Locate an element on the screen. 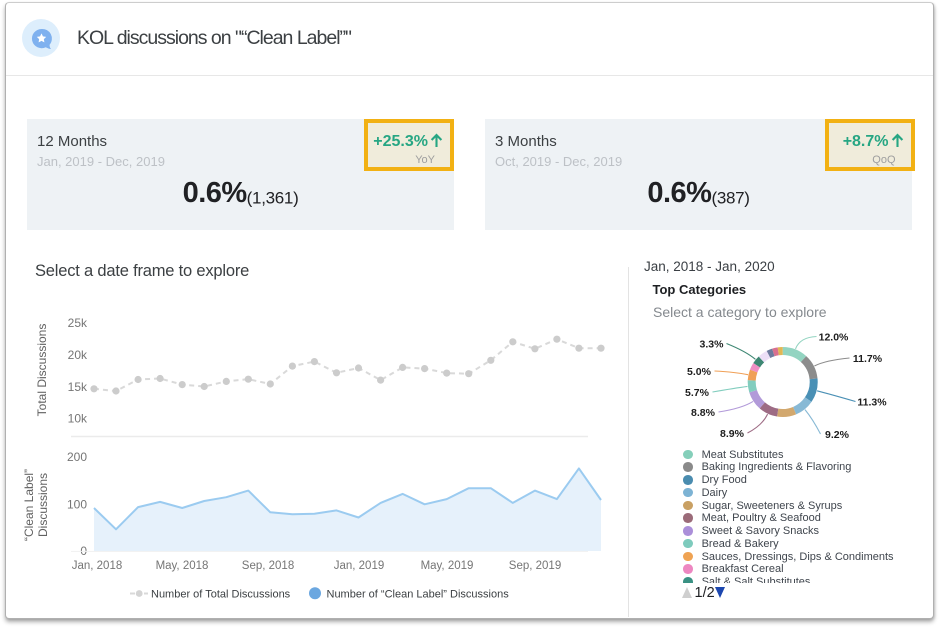 The image size is (940, 628). svg-text: 12.0% is located at coordinates (834, 338).